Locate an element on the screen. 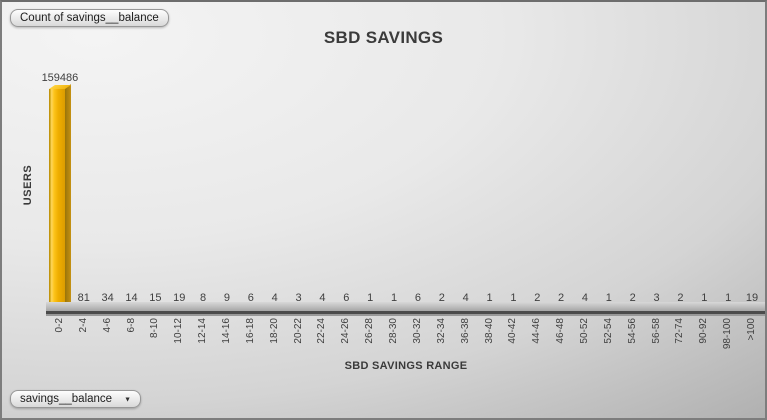  x-tick-label: 6-8 is located at coordinates (131, 325).